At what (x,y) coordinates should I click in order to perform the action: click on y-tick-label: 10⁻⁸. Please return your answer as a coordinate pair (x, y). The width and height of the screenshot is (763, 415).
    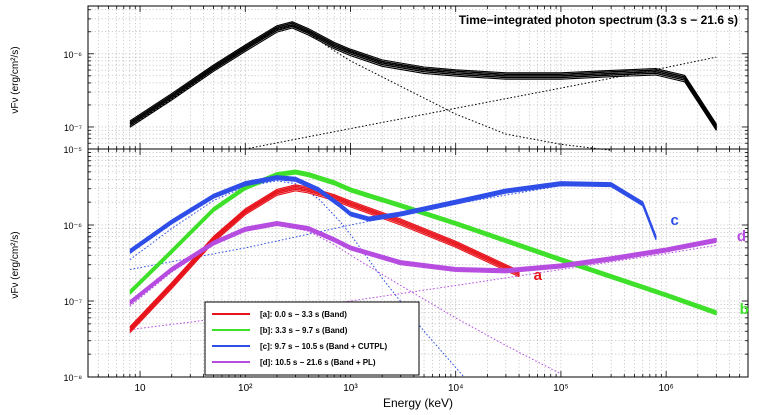
    Looking at the image, I should click on (72, 378).